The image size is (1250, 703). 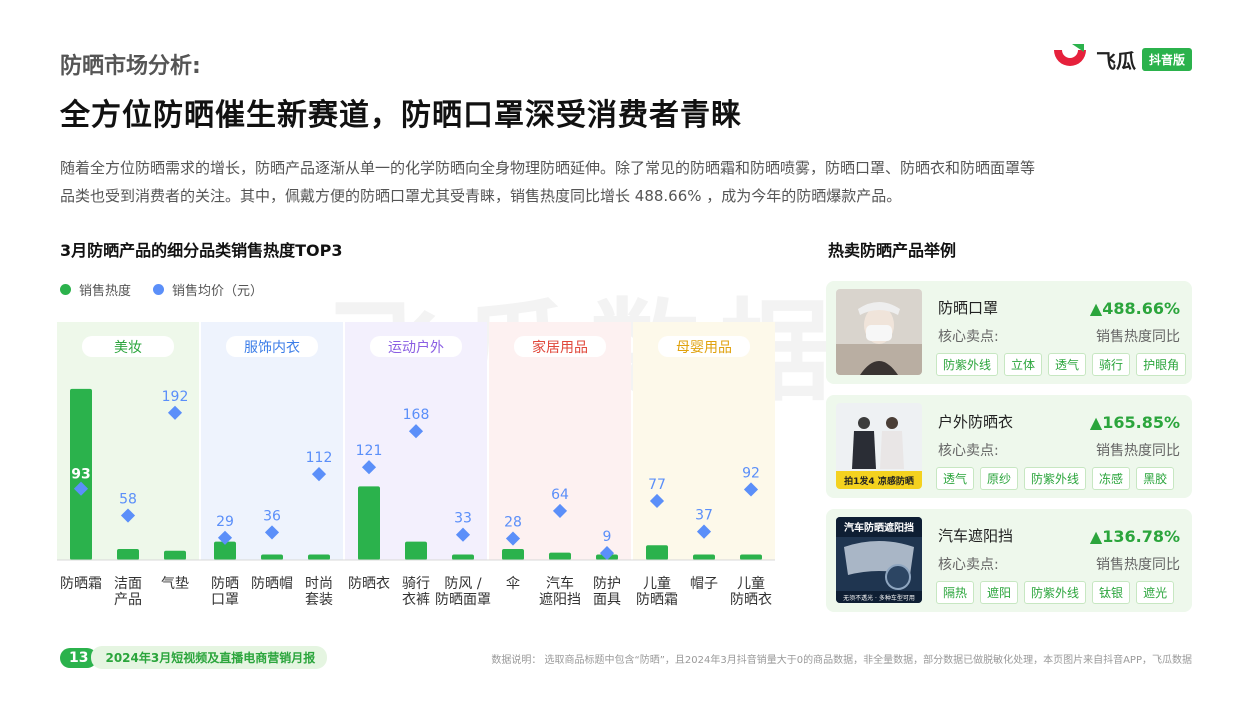 I want to click on chart-title: 3月防晒产品的细分品类销售热度TOP3, so click(x=201, y=250).